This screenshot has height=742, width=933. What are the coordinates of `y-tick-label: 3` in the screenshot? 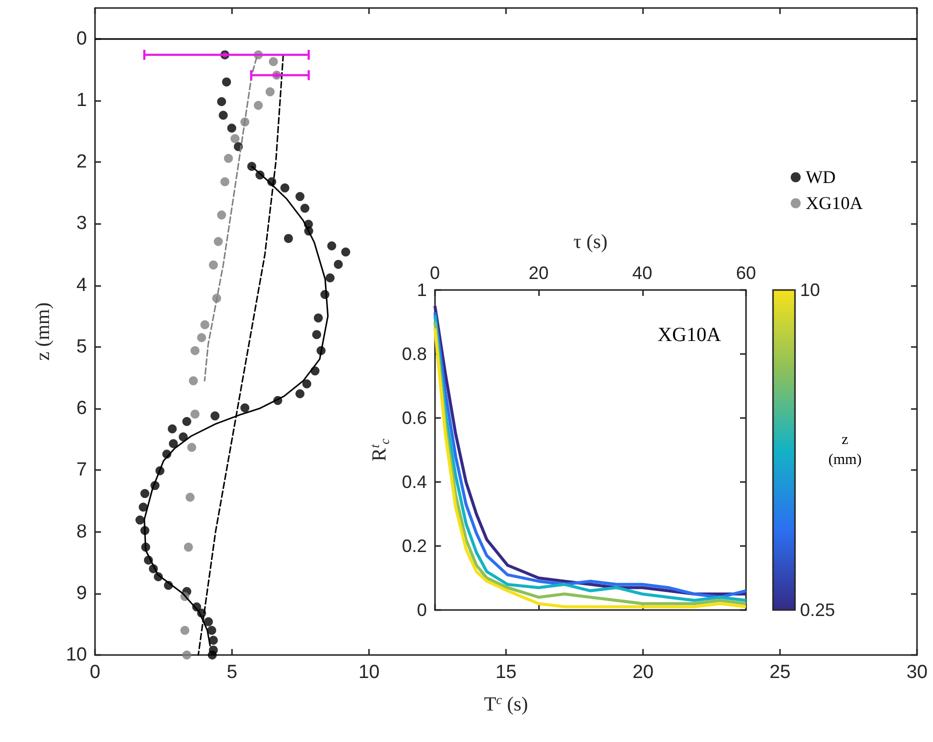 It's located at (81, 223).